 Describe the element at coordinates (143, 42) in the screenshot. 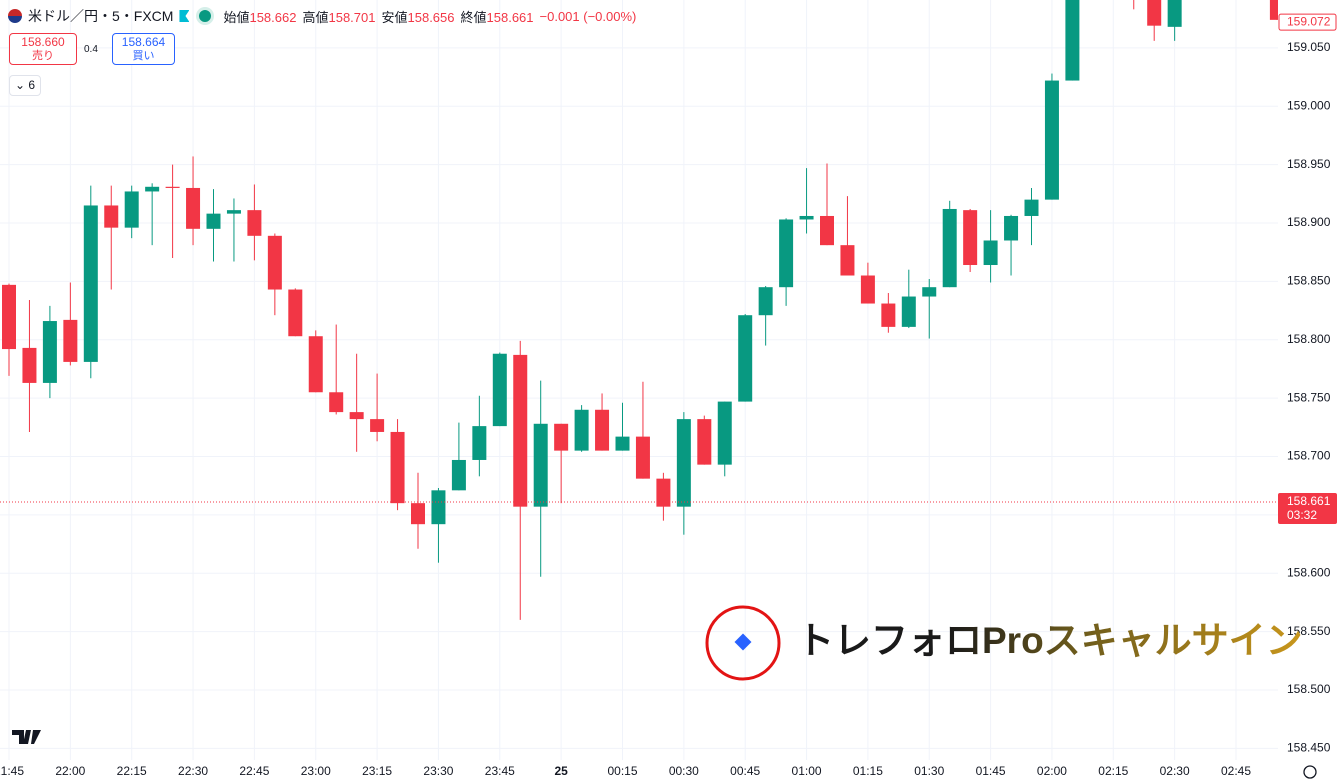

I see `buy-price: 158.664` at that location.